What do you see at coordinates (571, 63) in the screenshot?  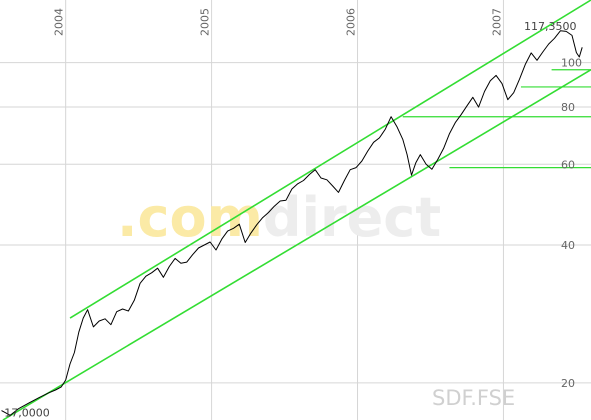 I see `y-tick-label: 100` at bounding box center [571, 63].